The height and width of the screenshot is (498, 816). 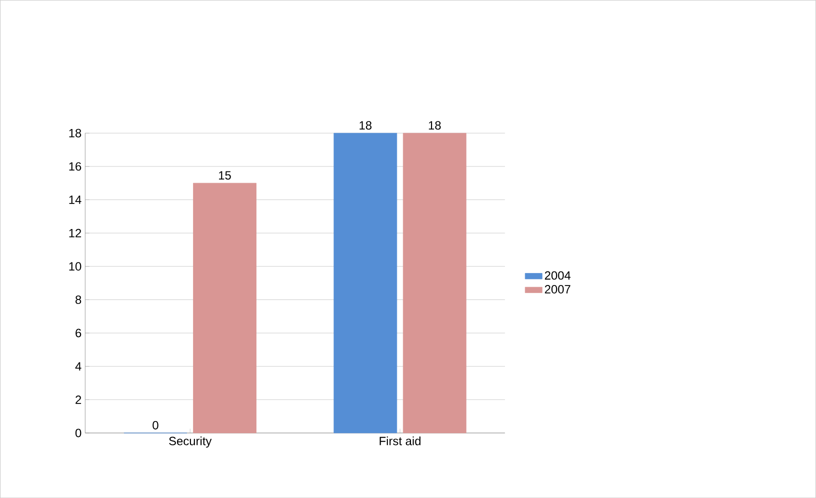 What do you see at coordinates (79, 299) in the screenshot?
I see `y-tick-label: 8` at bounding box center [79, 299].